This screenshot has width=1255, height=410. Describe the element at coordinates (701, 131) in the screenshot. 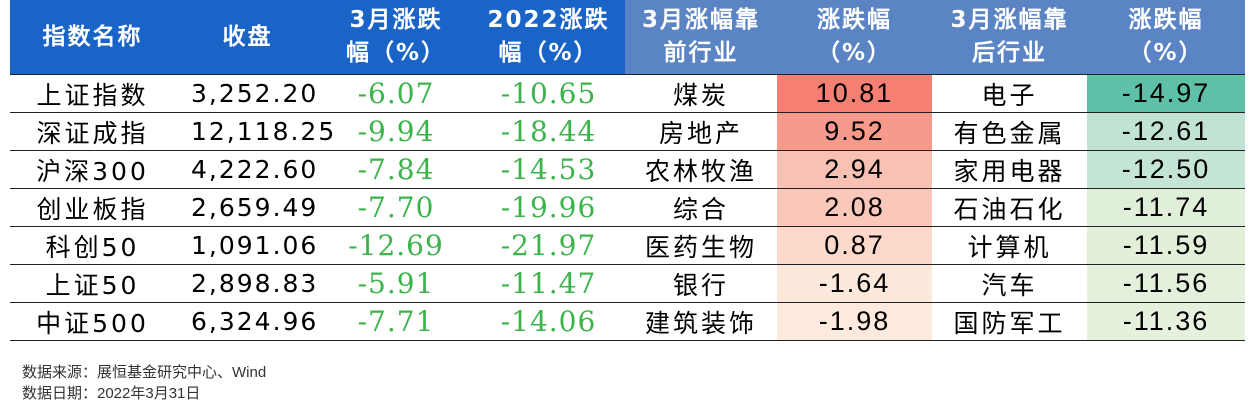

I see `top-industry-cell: 房地产` at that location.